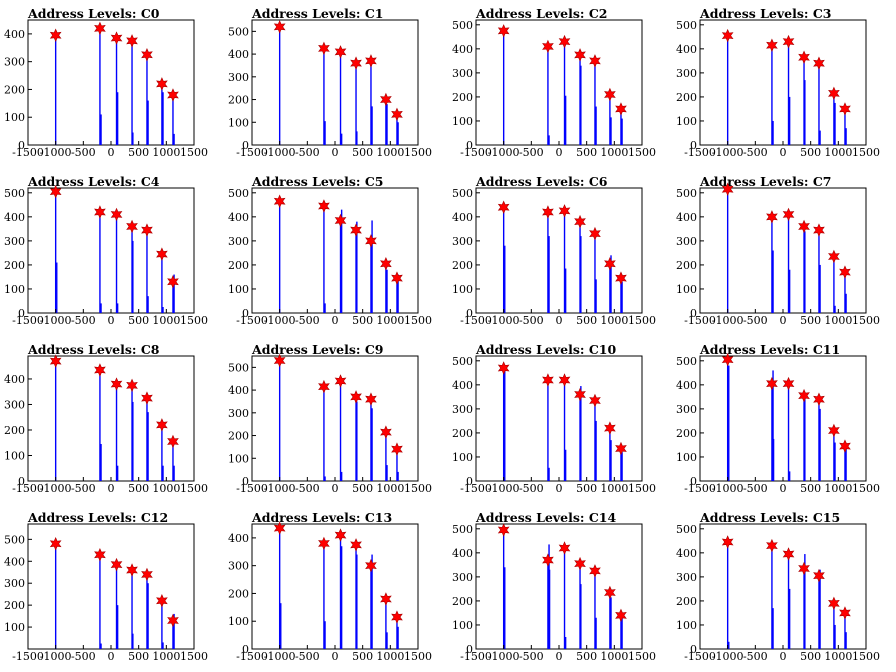  What do you see at coordinates (94, 349) in the screenshot?
I see `chart-title: Address Levels: C8` at bounding box center [94, 349].